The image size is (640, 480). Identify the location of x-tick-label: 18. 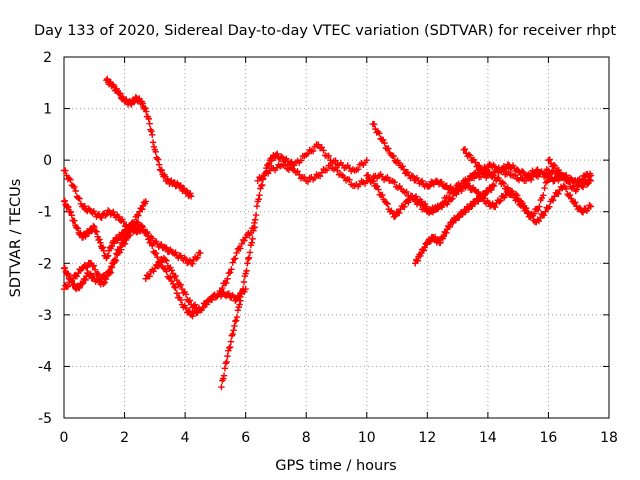
(609, 438).